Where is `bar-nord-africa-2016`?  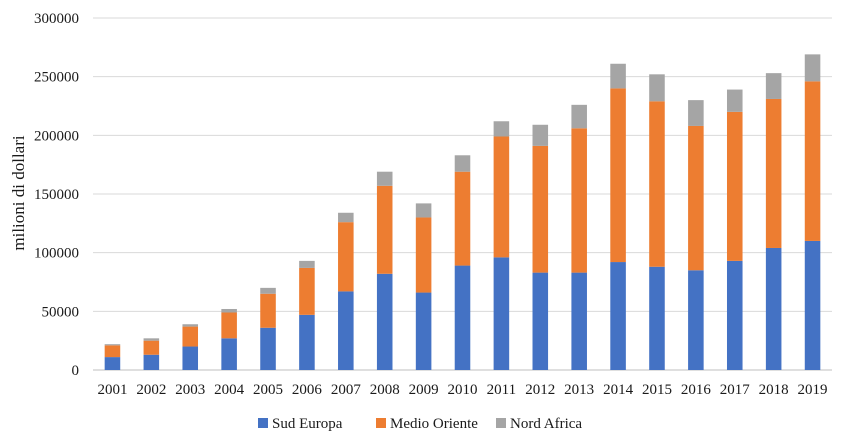
bar-nord-africa-2016 is located at coordinates (696, 113).